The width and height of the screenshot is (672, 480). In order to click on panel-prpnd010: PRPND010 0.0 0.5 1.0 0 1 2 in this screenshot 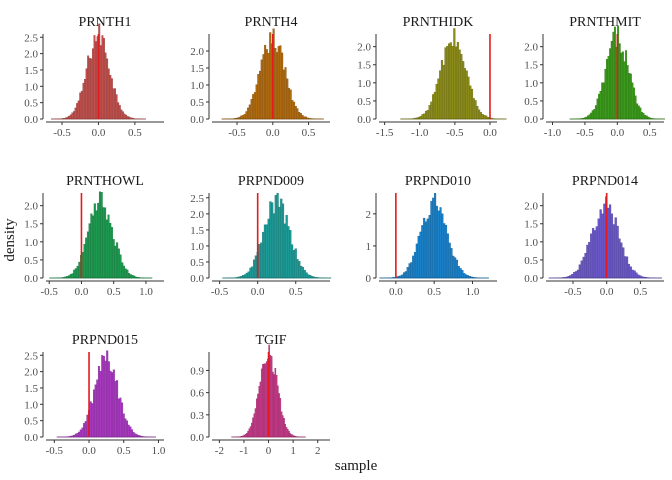, I will do `click(431, 236)`.